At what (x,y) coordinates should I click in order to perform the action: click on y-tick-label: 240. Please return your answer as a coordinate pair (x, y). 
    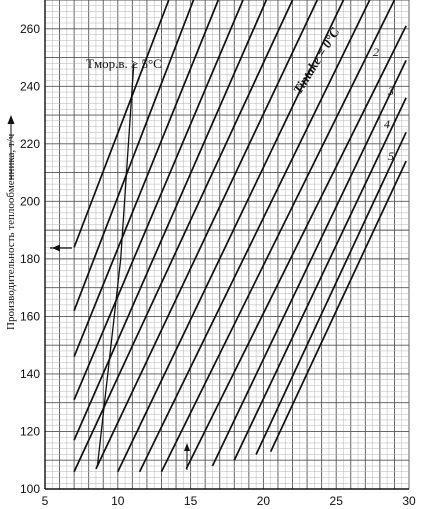
    Looking at the image, I should click on (30, 86).